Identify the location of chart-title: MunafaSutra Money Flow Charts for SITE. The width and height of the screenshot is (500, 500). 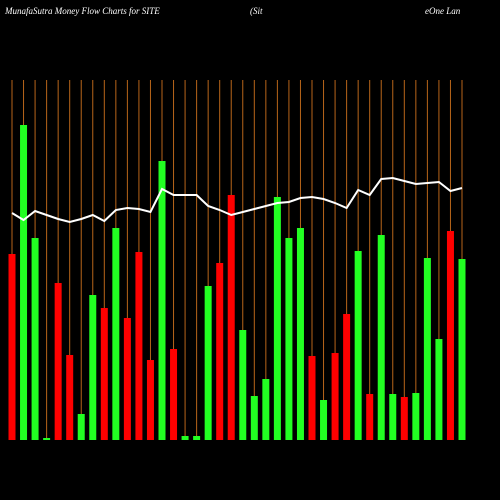
(82, 11).